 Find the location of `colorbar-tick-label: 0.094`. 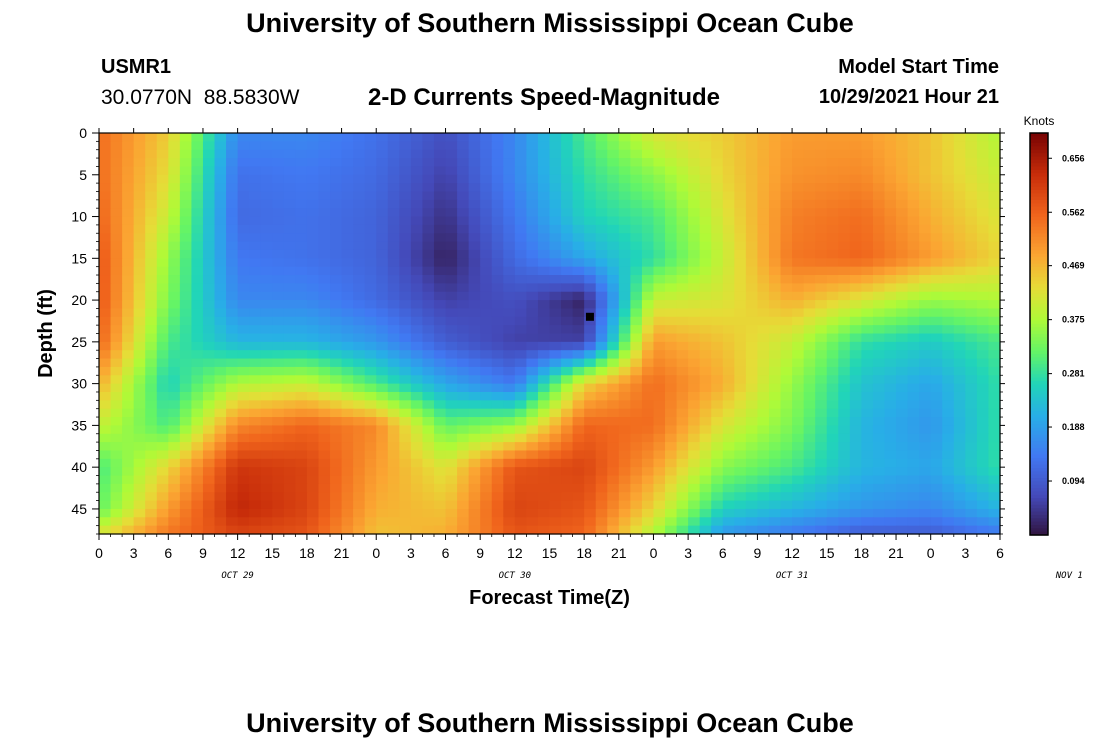

colorbar-tick-label: 0.094 is located at coordinates (1073, 481).